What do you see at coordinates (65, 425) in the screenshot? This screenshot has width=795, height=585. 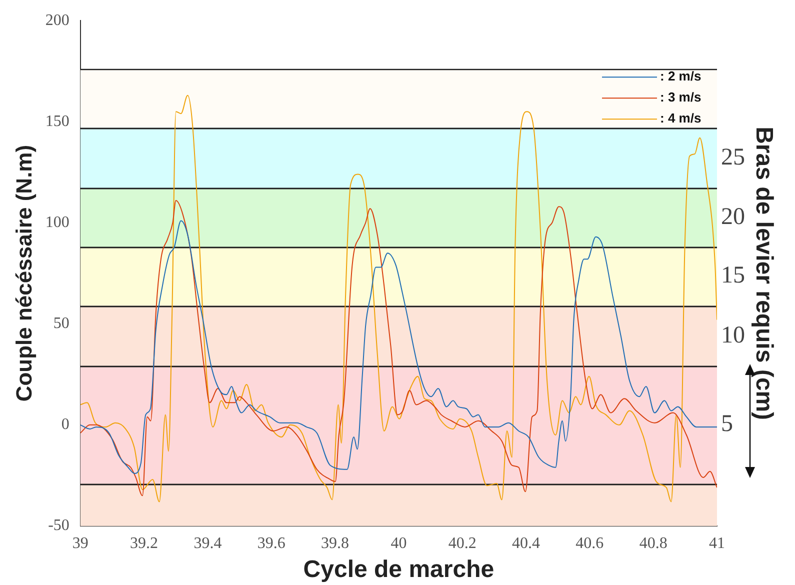 I see `y-tick-label: 0` at bounding box center [65, 425].